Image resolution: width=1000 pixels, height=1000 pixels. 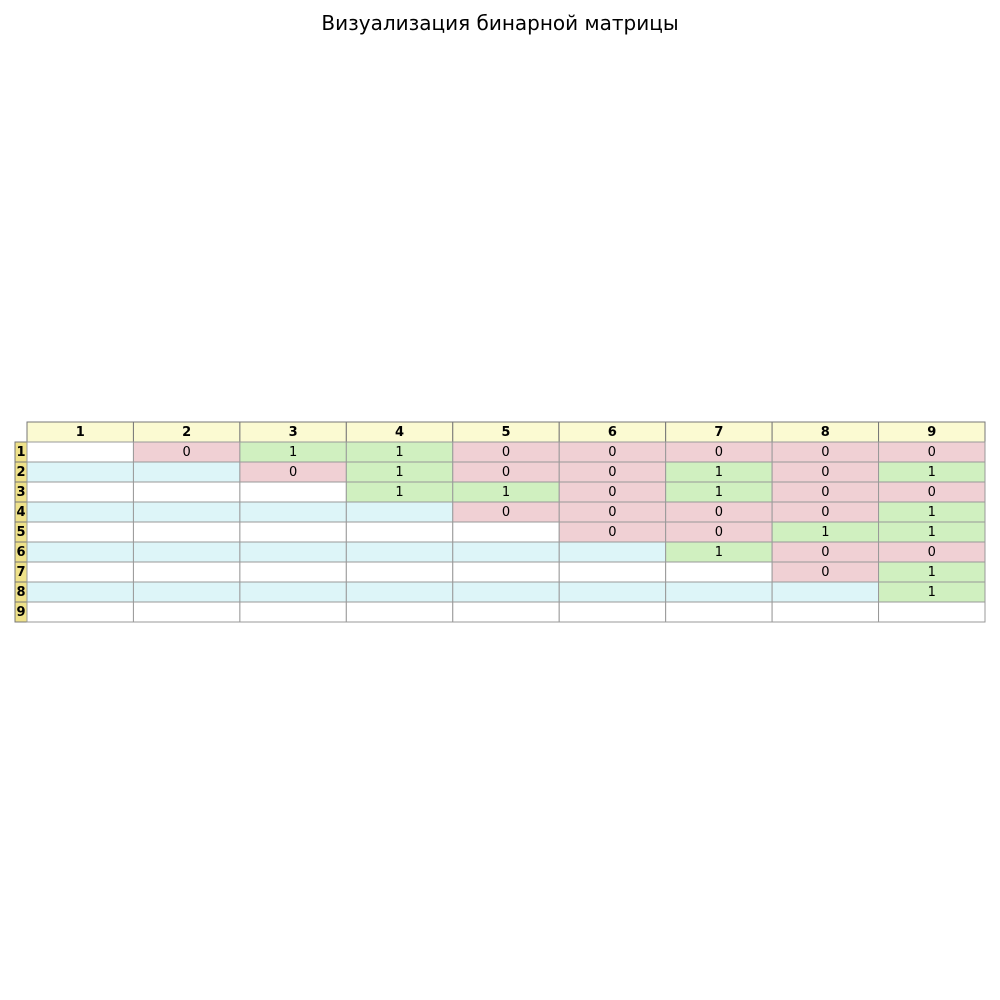 What do you see at coordinates (500, 23) in the screenshot?
I see `chart-title: Визуализация бинарной матрицы` at bounding box center [500, 23].